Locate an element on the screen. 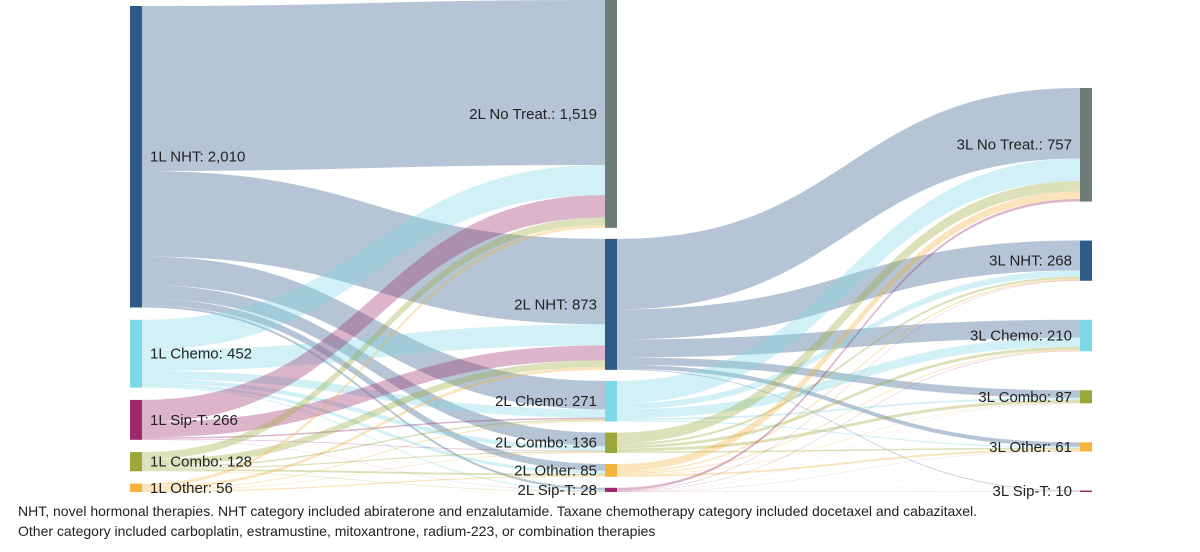  node-label: 2L NHT: 873 is located at coordinates (555, 304).